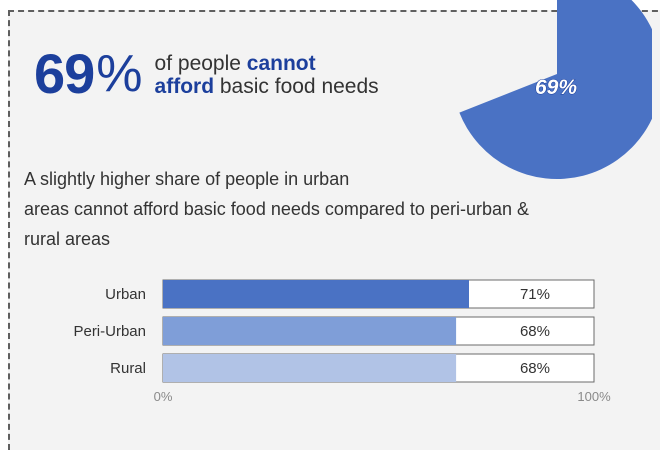 Image resolution: width=660 pixels, height=450 pixels. I want to click on headline-bold-afford: afford, so click(184, 86).